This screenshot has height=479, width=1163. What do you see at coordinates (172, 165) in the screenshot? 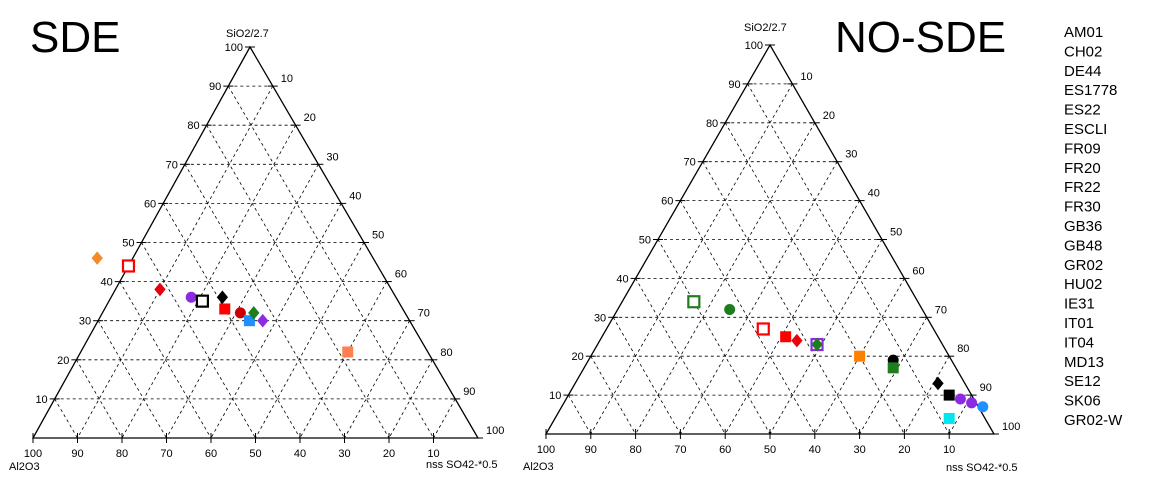
I see `sde-left-tick-label: 70` at bounding box center [172, 165].